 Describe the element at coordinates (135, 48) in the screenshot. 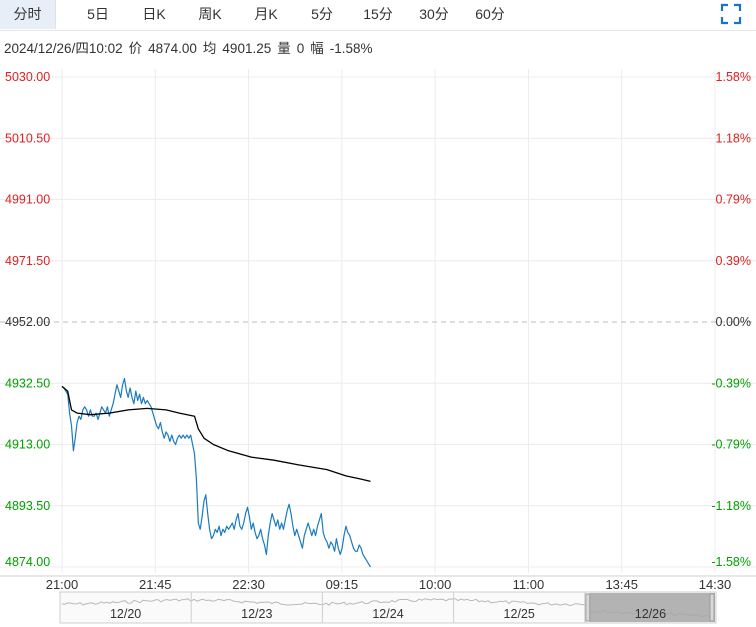

I see `price-label: 价` at that location.